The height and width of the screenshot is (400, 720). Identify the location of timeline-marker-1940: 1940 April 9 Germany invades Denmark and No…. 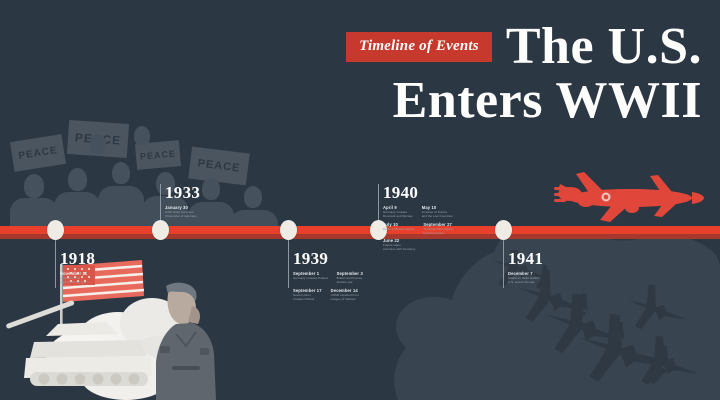
(422, 218).